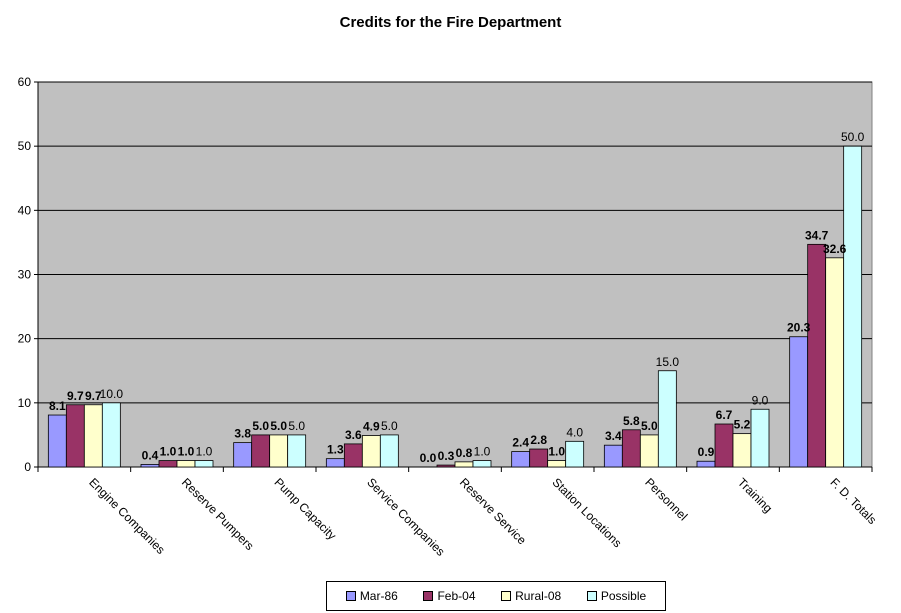  What do you see at coordinates (112, 394) in the screenshot?
I see `data-label: 10.0` at bounding box center [112, 394].